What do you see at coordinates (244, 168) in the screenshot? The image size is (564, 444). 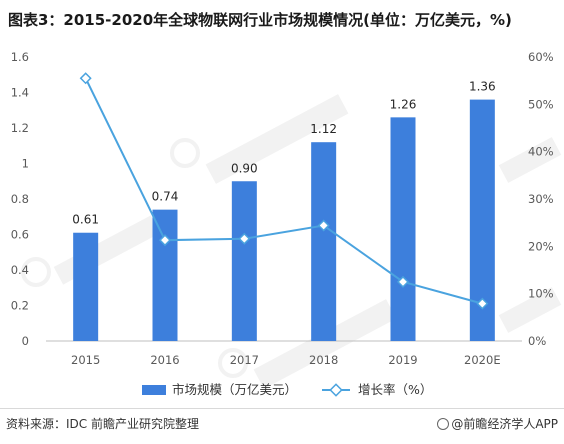 I see `bar-value-label: 0.90` at bounding box center [244, 168].